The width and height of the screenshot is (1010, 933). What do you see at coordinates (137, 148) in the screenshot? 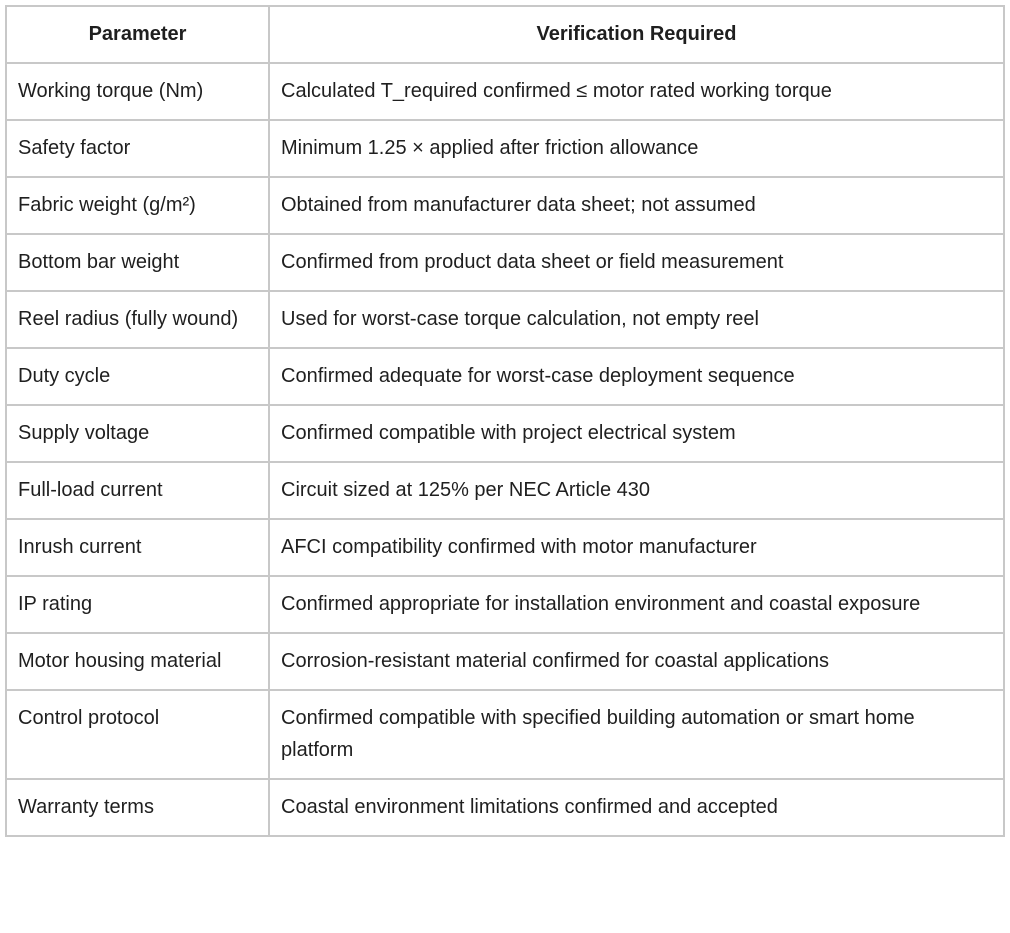
I see `parameter-cell: Safety factor` at bounding box center [137, 148].